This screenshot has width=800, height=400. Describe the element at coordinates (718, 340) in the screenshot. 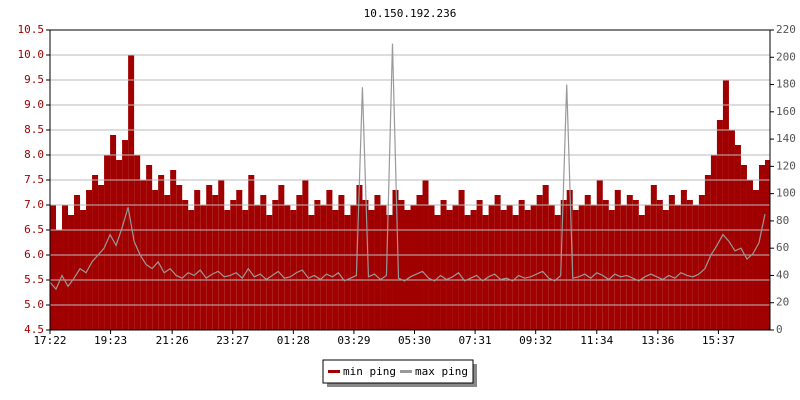

I see `x-tick-label: 15:37` at that location.